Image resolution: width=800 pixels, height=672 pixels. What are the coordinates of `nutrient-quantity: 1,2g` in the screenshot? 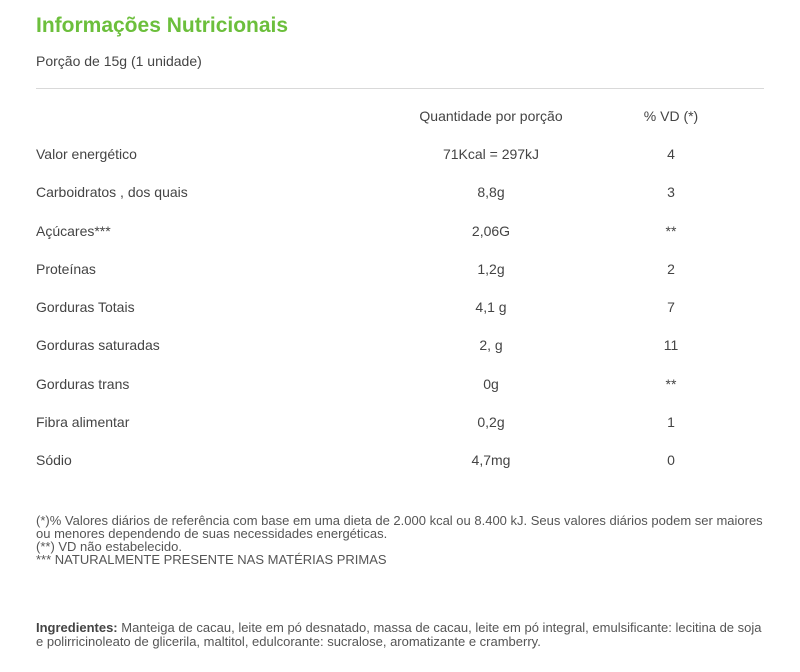 It's located at (491, 268).